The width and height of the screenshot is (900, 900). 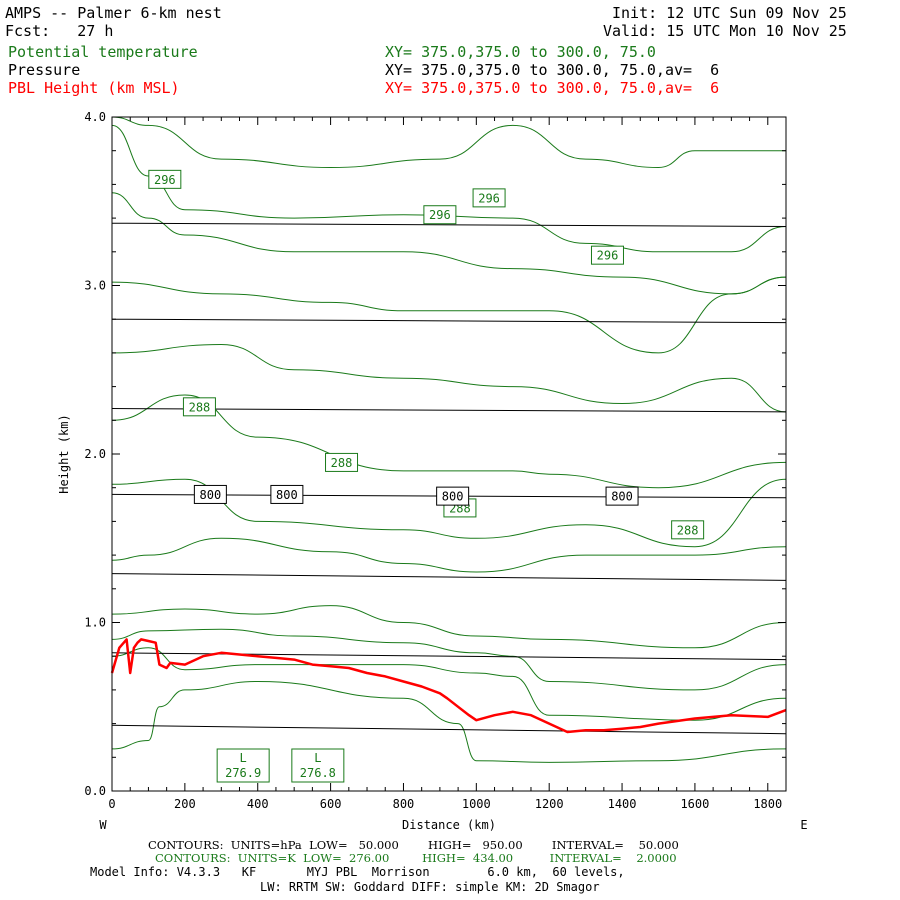 I want to click on theta-label-3-box, so click(x=607, y=255).